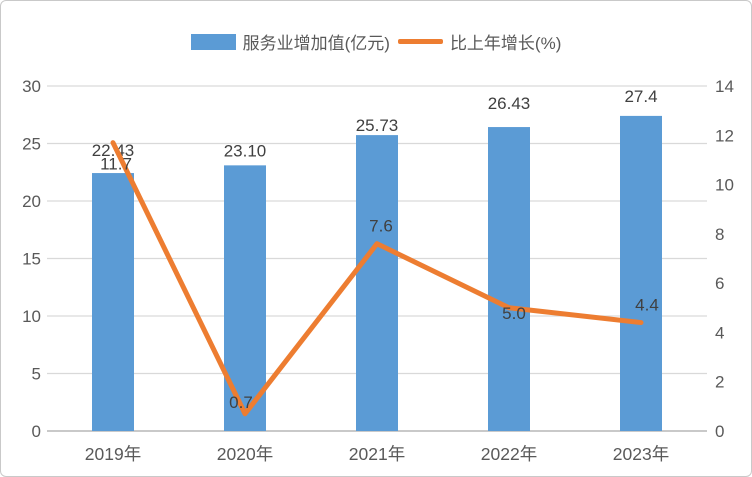  I want to click on right-axis-tick-label: 0, so click(719, 431).